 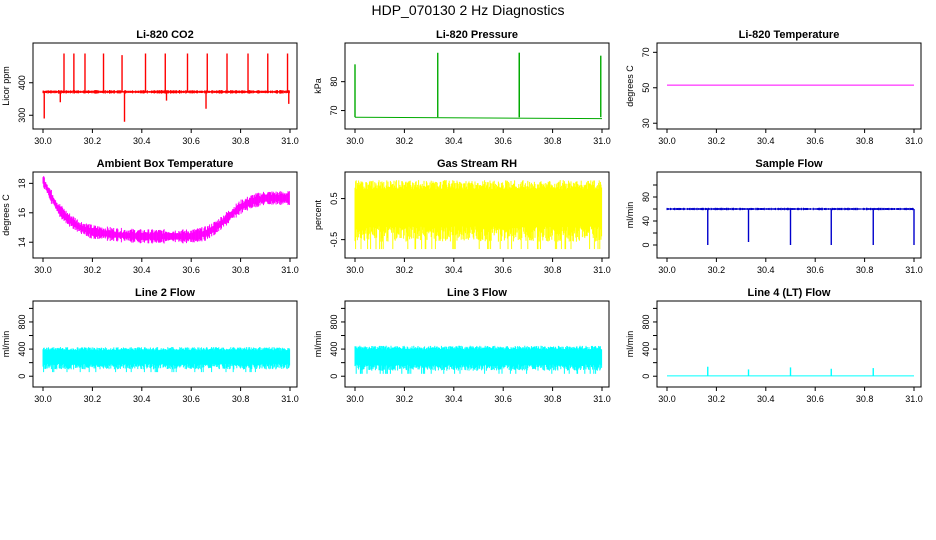 What do you see at coordinates (318, 86) in the screenshot?
I see `y-axis-label: kPa` at bounding box center [318, 86].